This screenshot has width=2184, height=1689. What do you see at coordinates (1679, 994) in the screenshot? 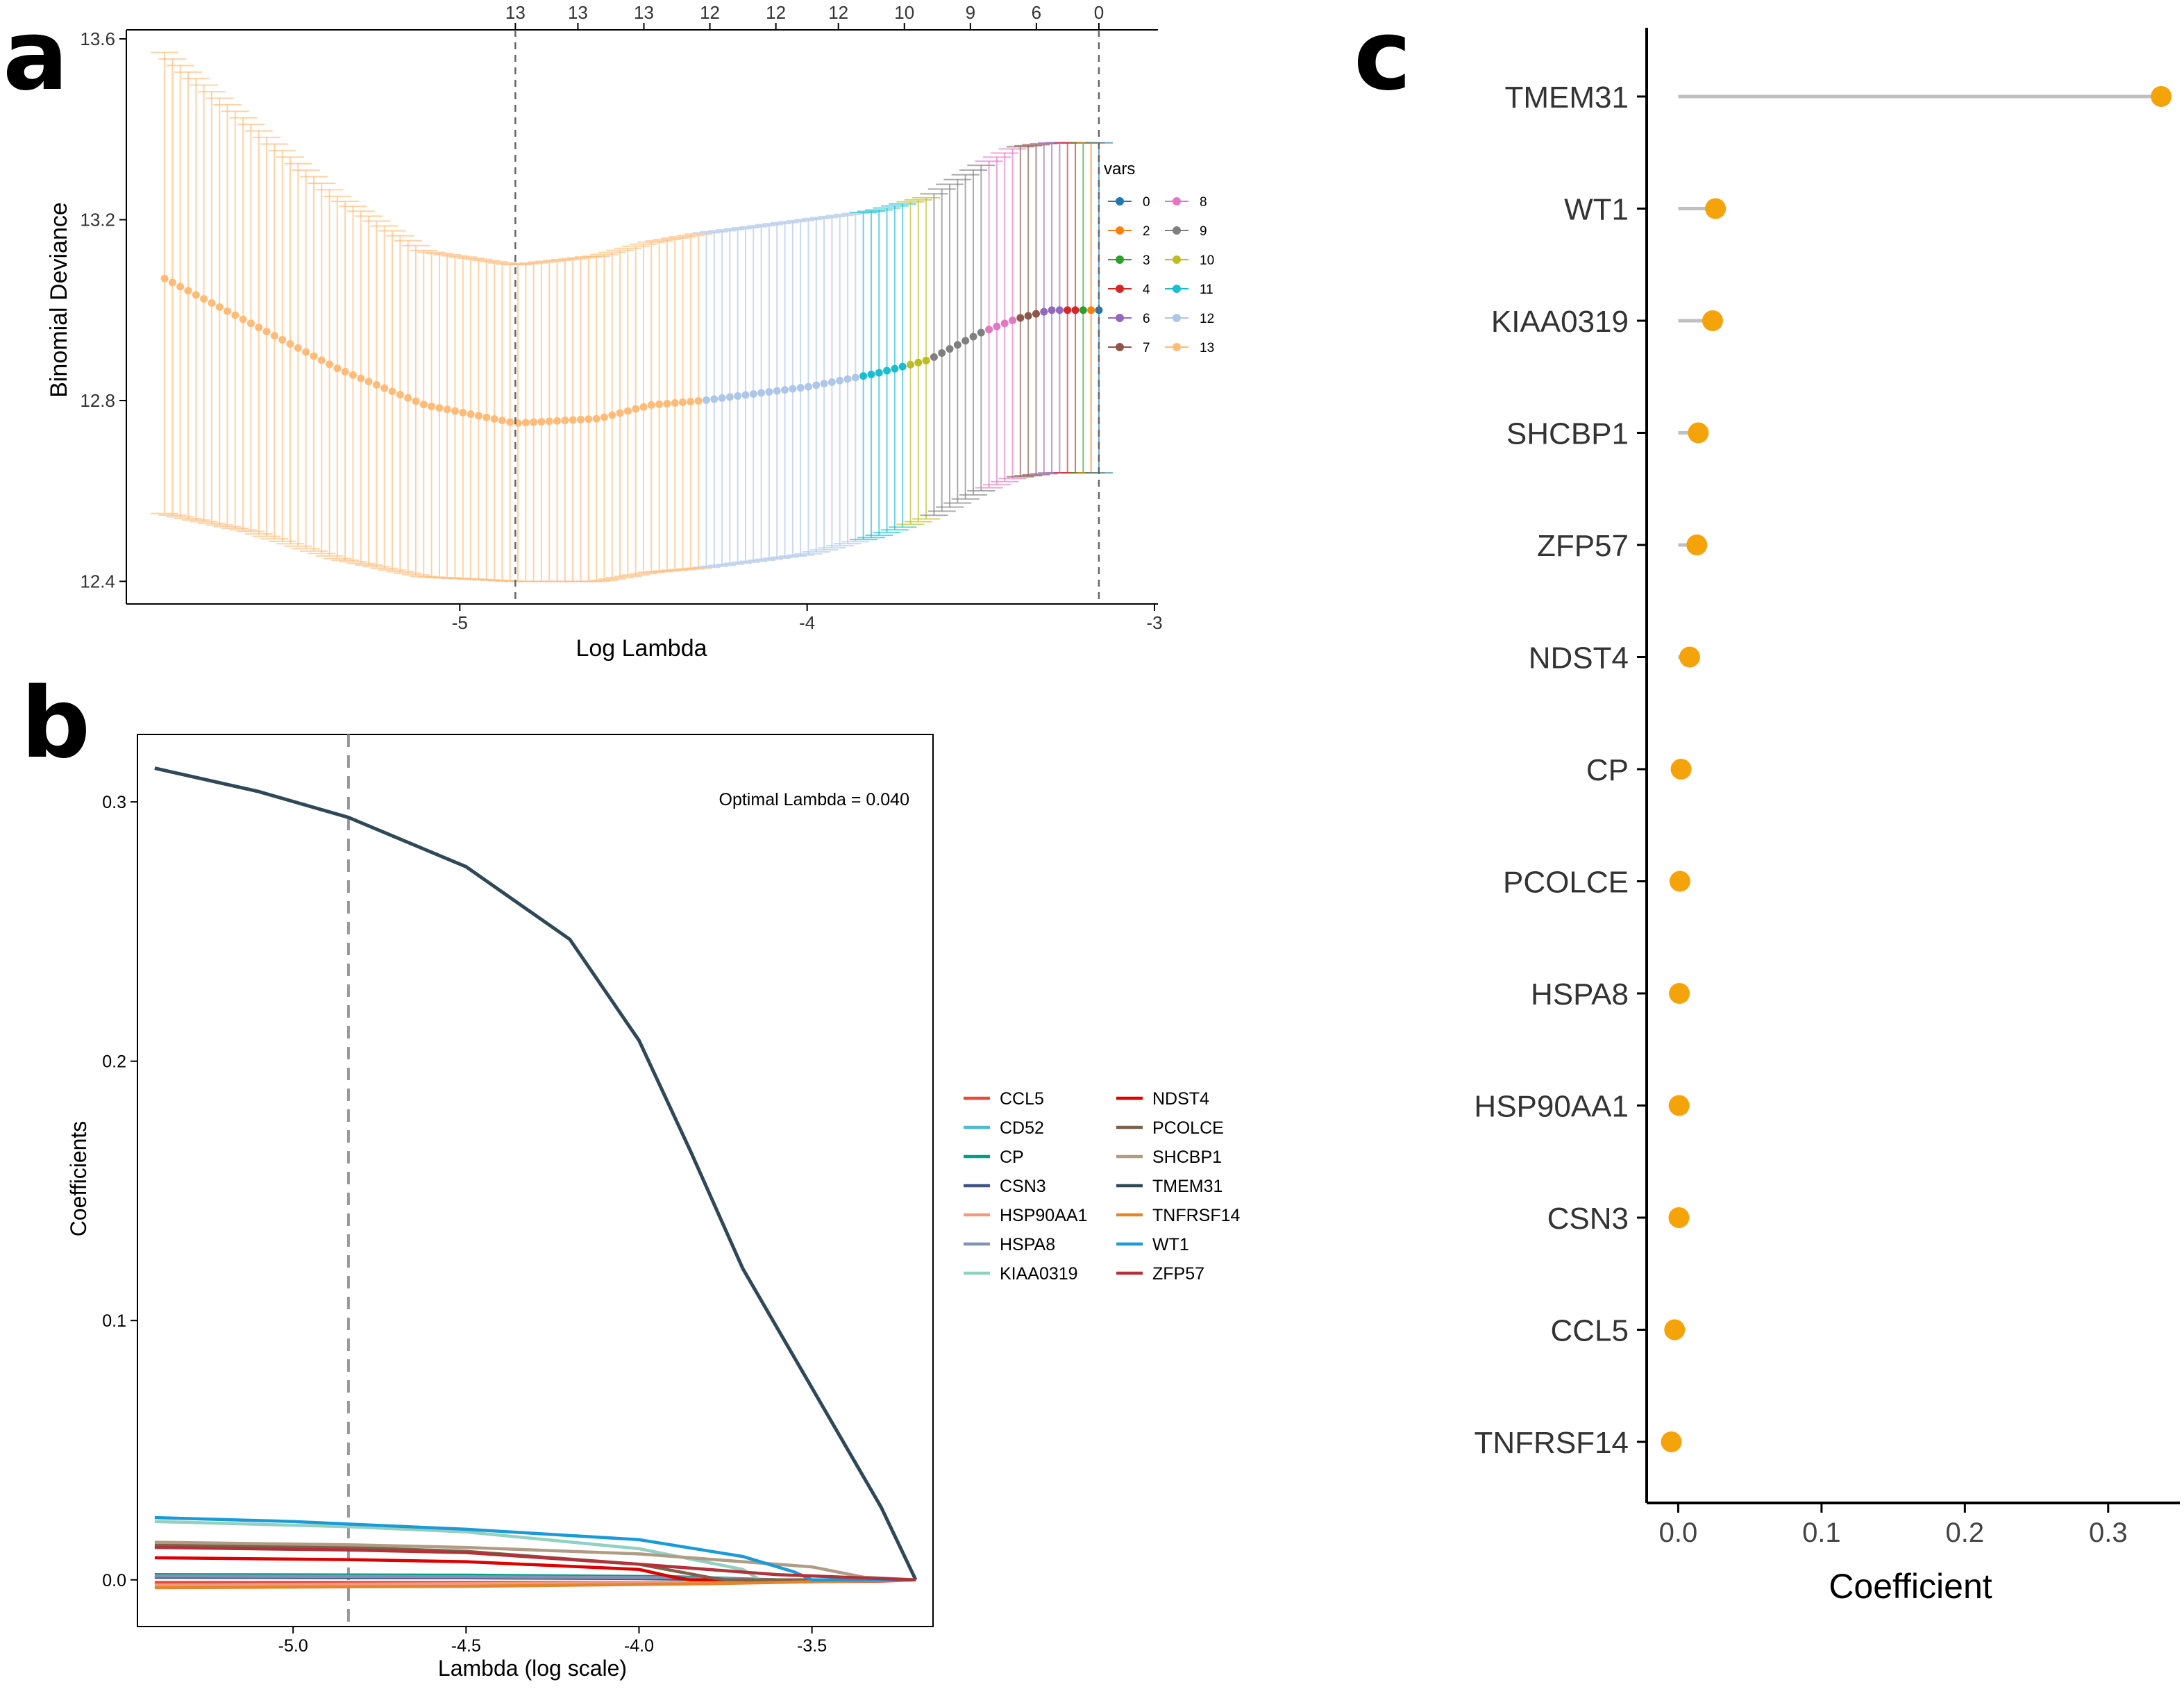
I see `panel-c-point-hspa8` at bounding box center [1679, 994].